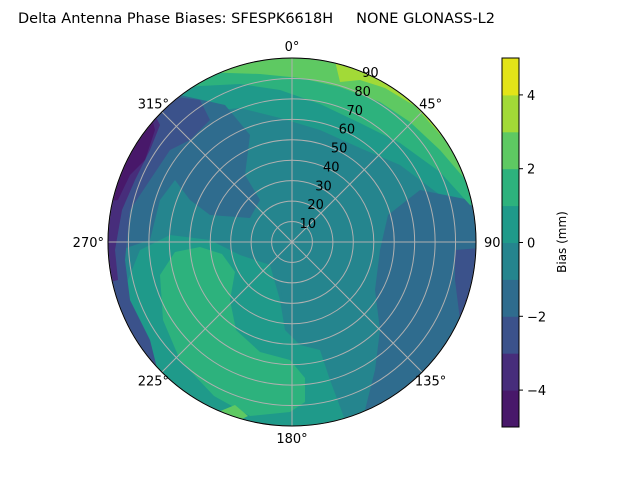 The height and width of the screenshot is (484, 640). I want to click on theta-tick-label: 270°, so click(88, 243).